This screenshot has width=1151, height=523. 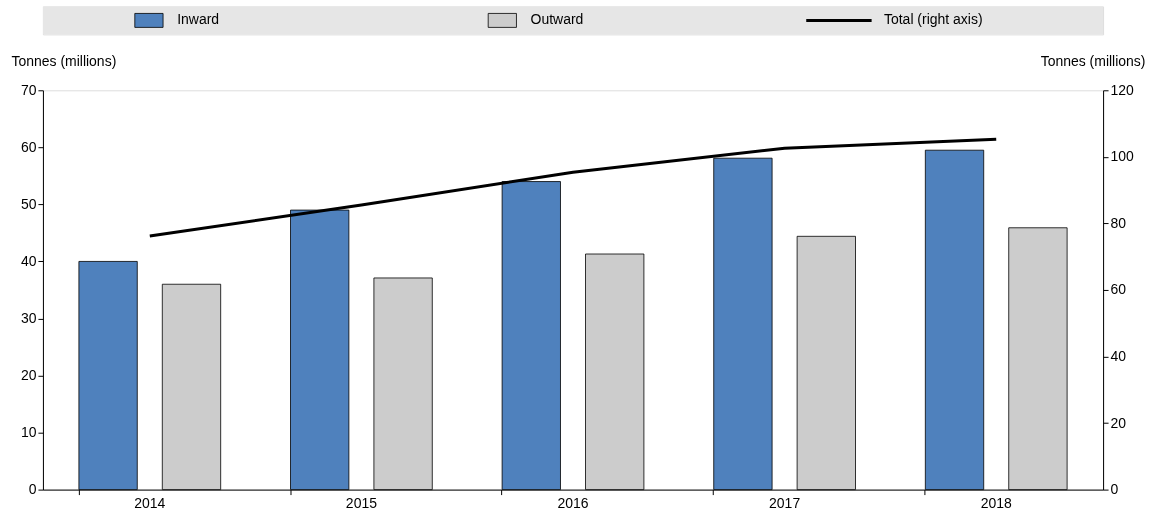 I want to click on y-tick-label: 50, so click(x=28, y=203).